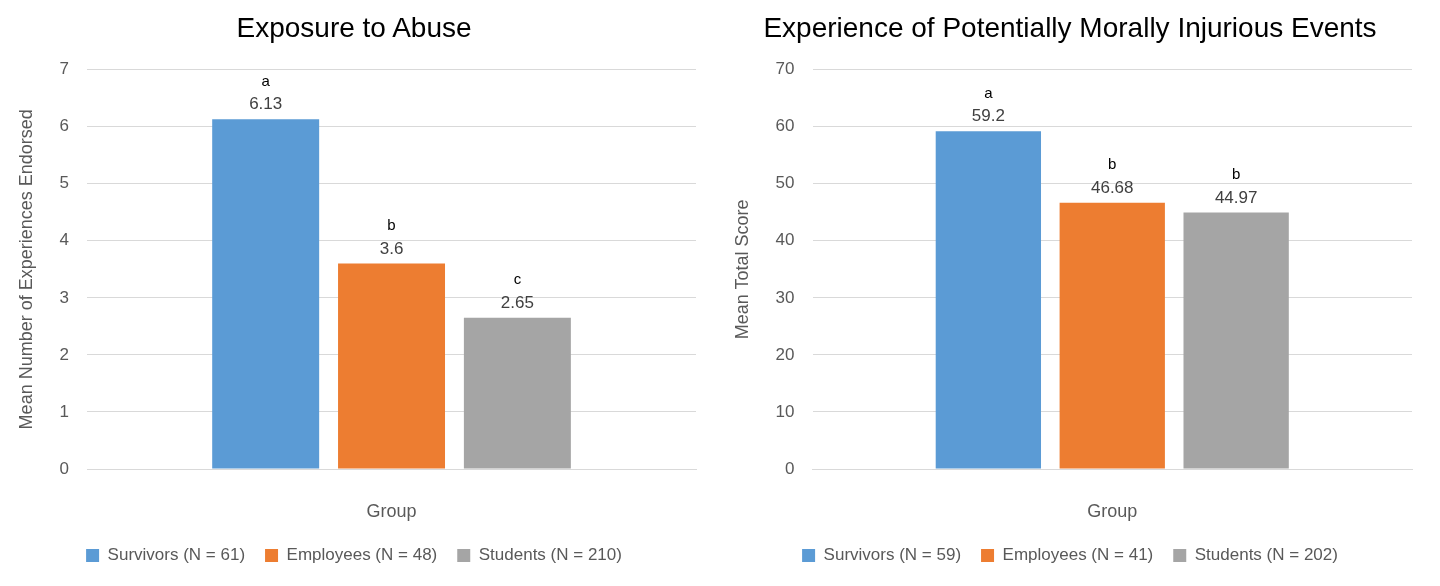  What do you see at coordinates (785, 240) in the screenshot?
I see `y-tick-label: 40` at bounding box center [785, 240].